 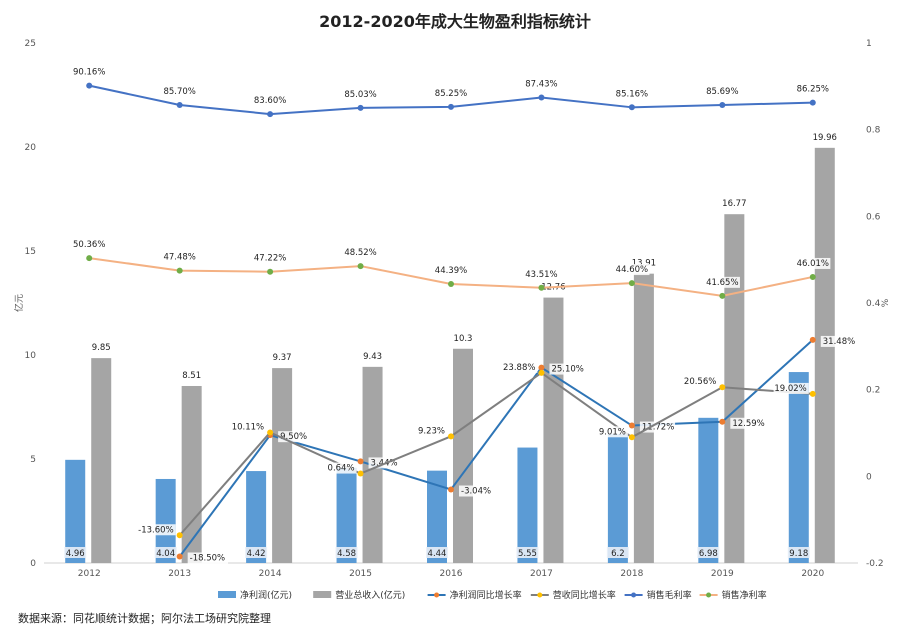 I want to click on y-right-tick-label: 0.2, so click(x=873, y=391).